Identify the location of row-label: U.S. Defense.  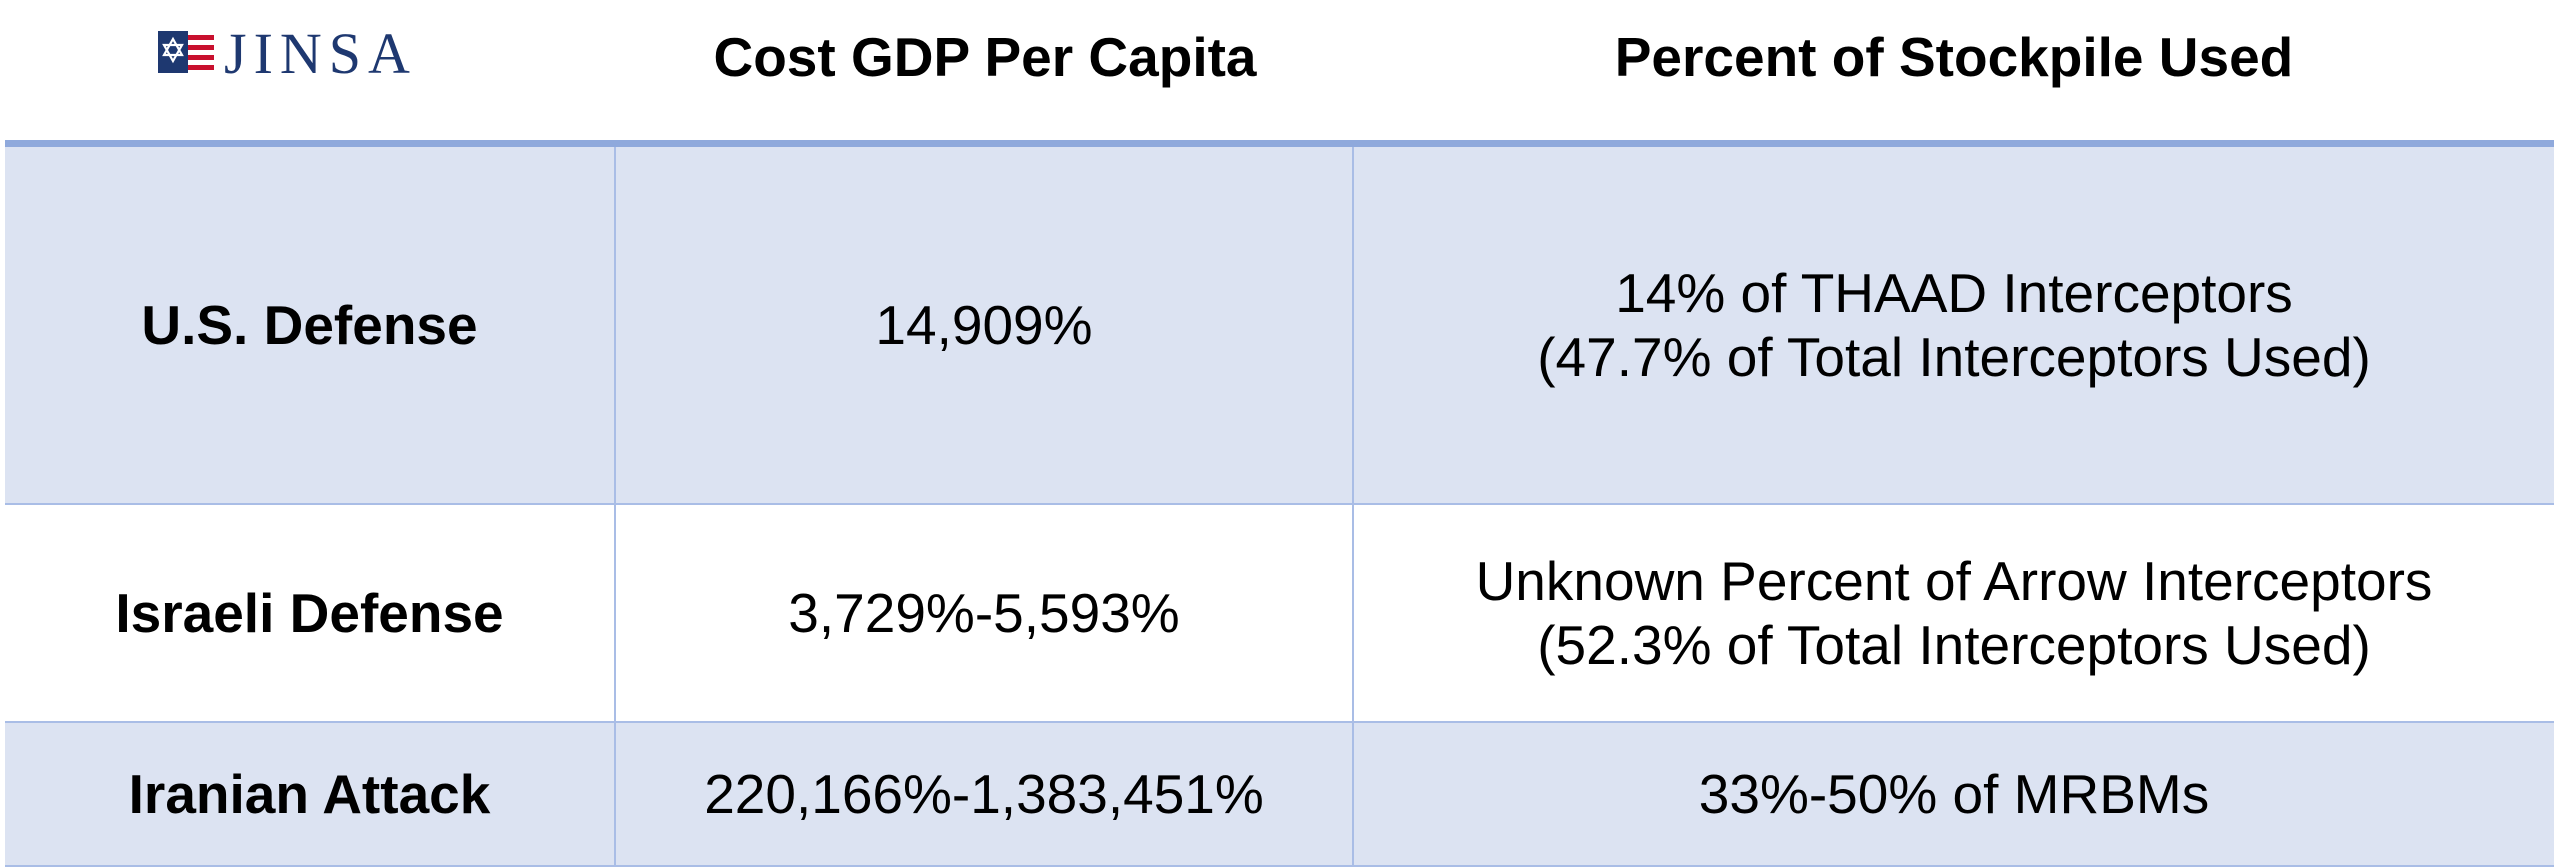
(310, 326).